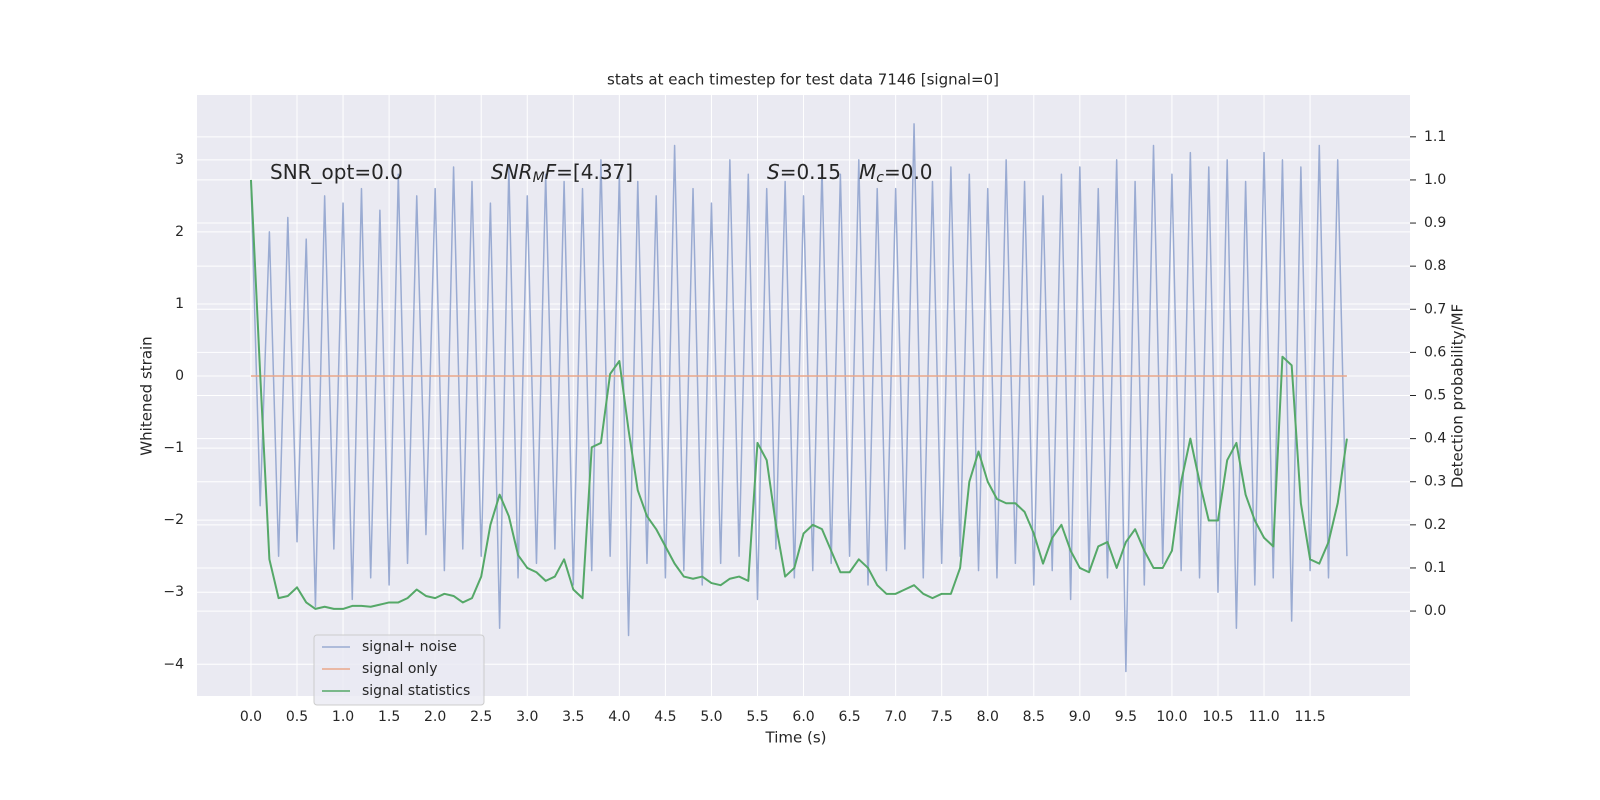  What do you see at coordinates (1171, 717) in the screenshot?
I see `x-tick-label: 10.0` at bounding box center [1171, 717].